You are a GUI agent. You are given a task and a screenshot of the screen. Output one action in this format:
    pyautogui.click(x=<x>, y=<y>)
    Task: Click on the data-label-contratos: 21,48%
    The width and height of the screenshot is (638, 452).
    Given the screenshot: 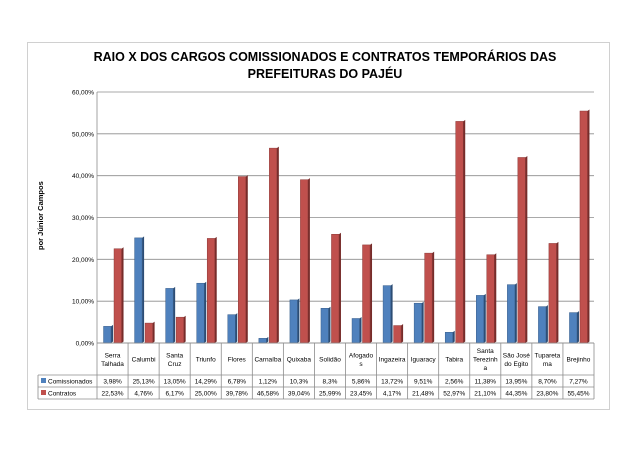 What is the action you would take?
    pyautogui.click(x=423, y=393)
    